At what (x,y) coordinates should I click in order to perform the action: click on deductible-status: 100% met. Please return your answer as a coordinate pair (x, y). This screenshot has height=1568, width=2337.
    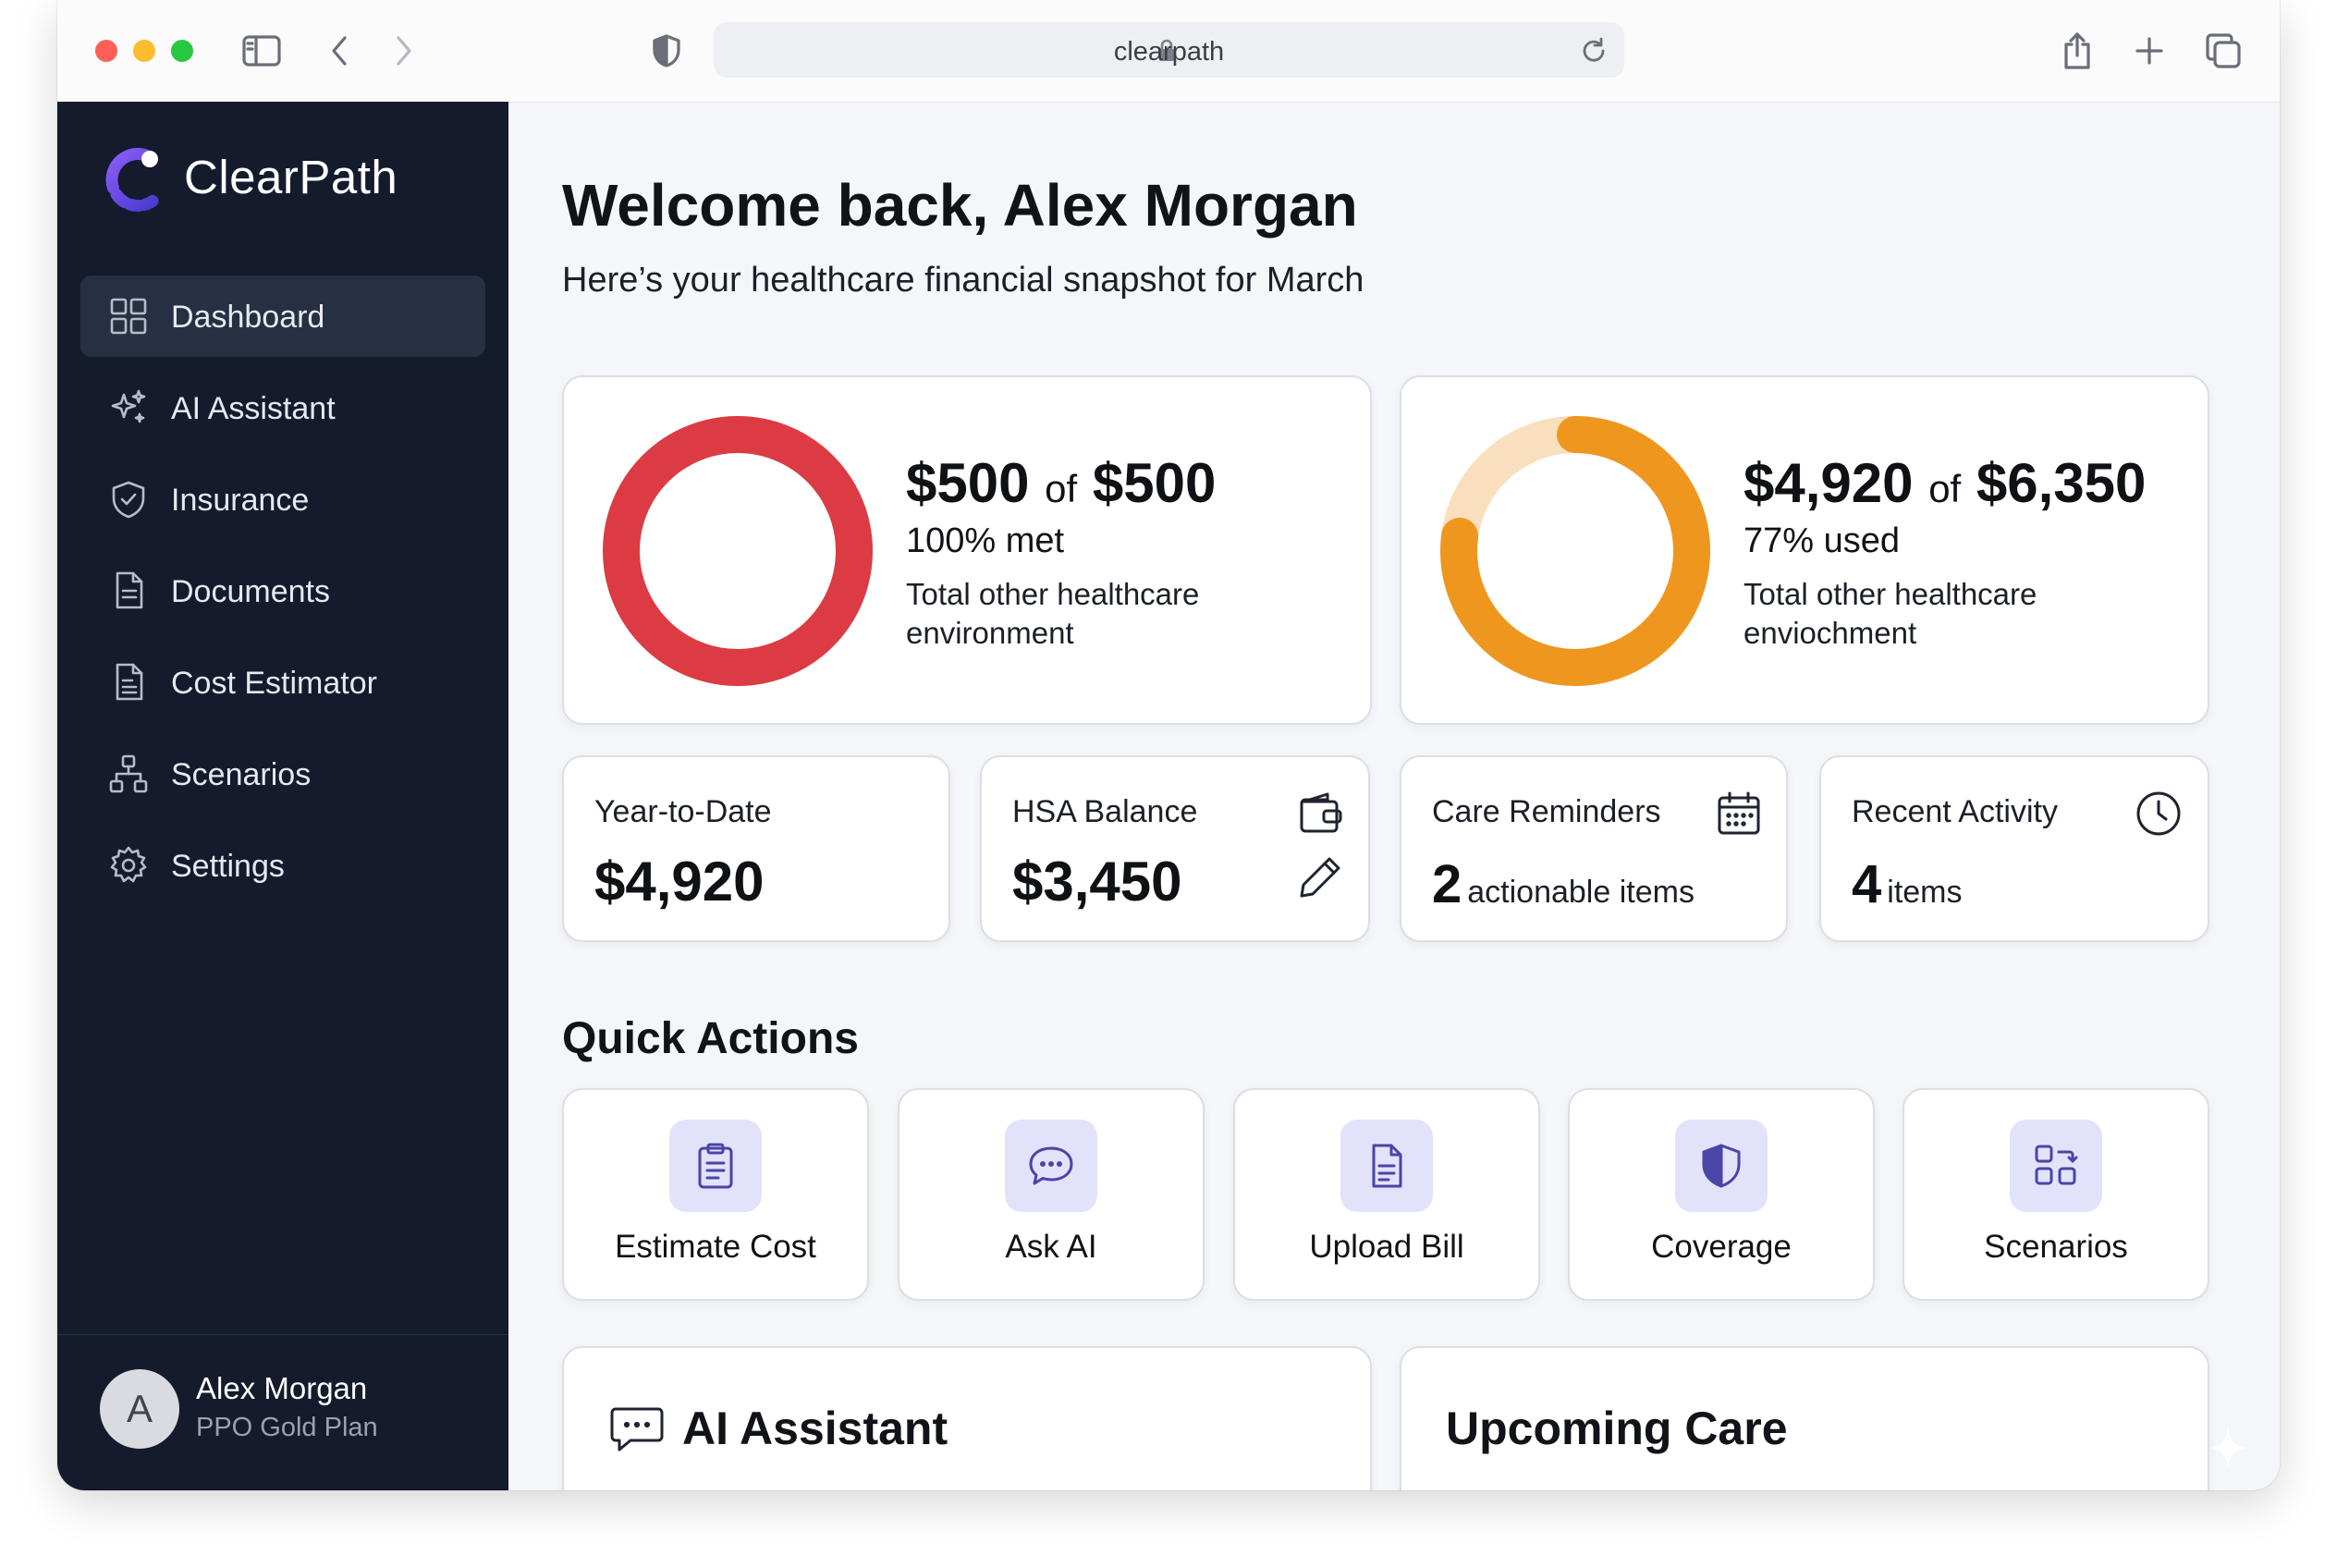
    Looking at the image, I should click on (985, 541).